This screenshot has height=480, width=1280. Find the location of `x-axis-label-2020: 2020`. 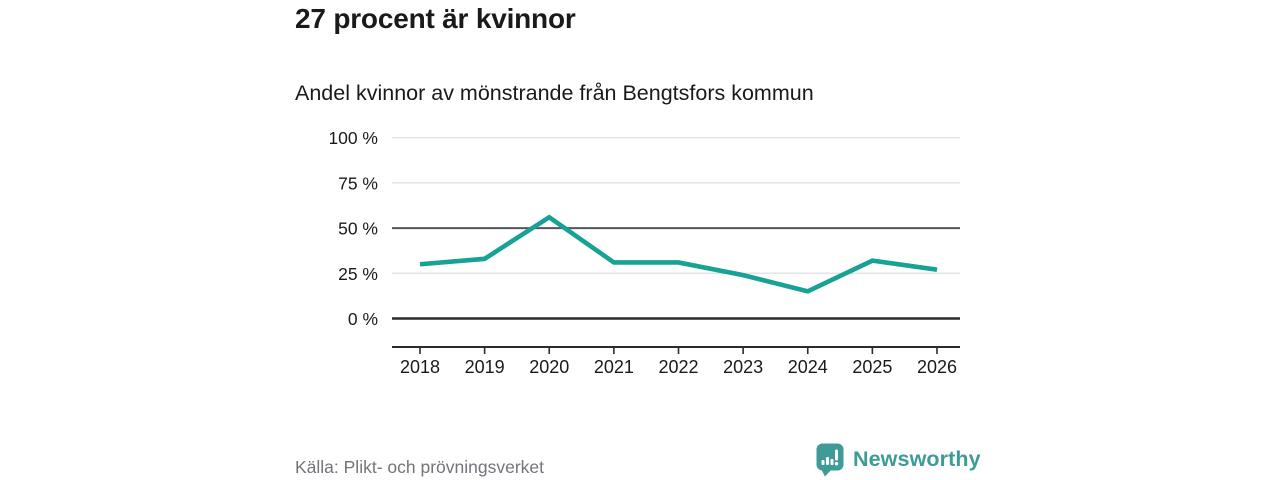

x-axis-label-2020: 2020 is located at coordinates (549, 367).